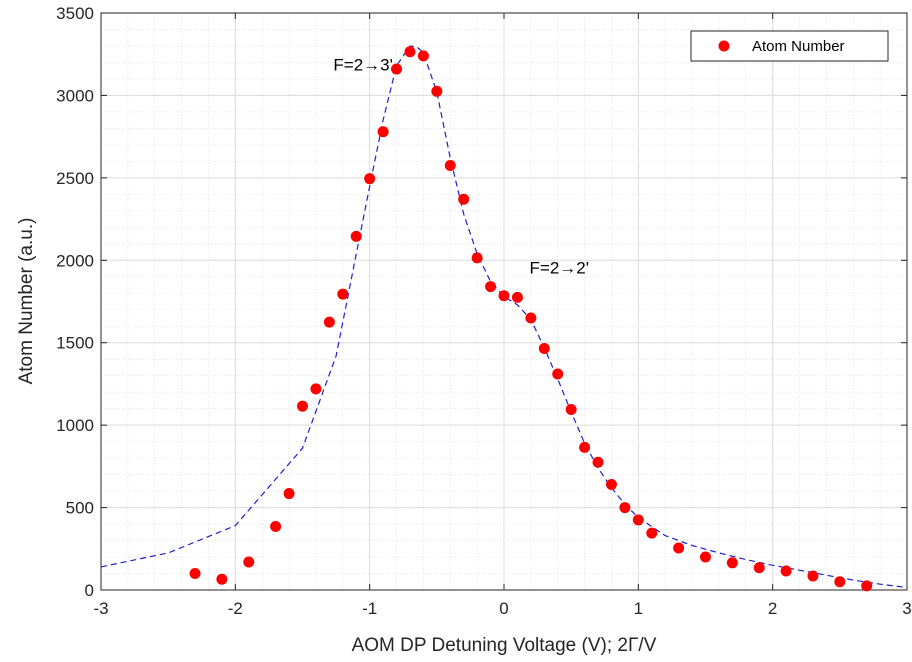 Image resolution: width=912 pixels, height=662 pixels. I want to click on y-tick-label: 1000, so click(75, 425).